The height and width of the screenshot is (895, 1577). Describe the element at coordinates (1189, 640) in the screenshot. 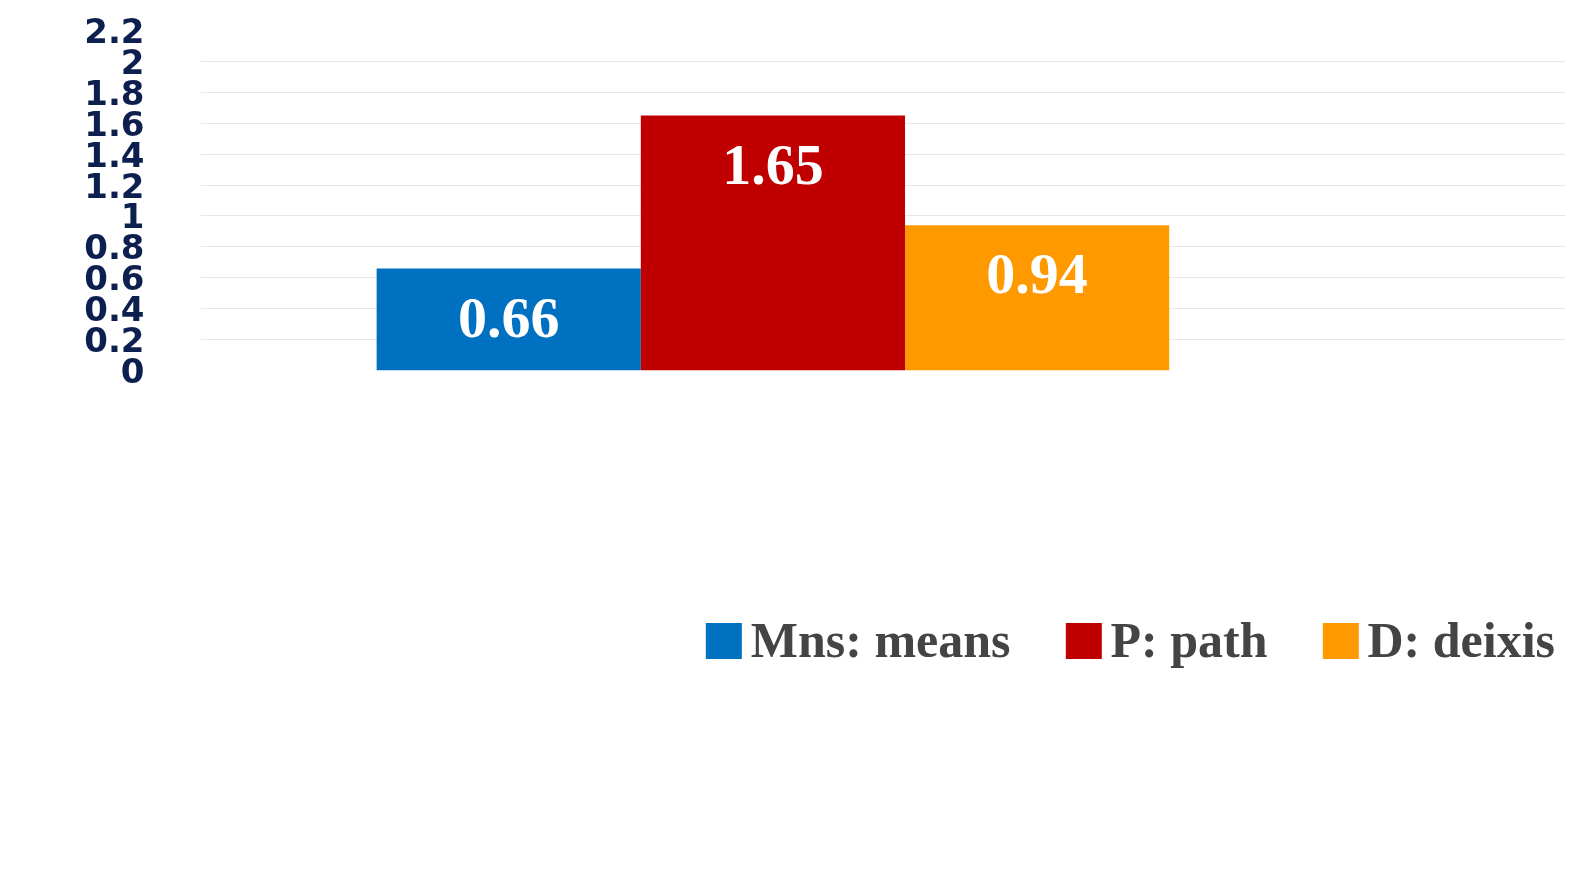

I see `legend-label: P: path` at that location.